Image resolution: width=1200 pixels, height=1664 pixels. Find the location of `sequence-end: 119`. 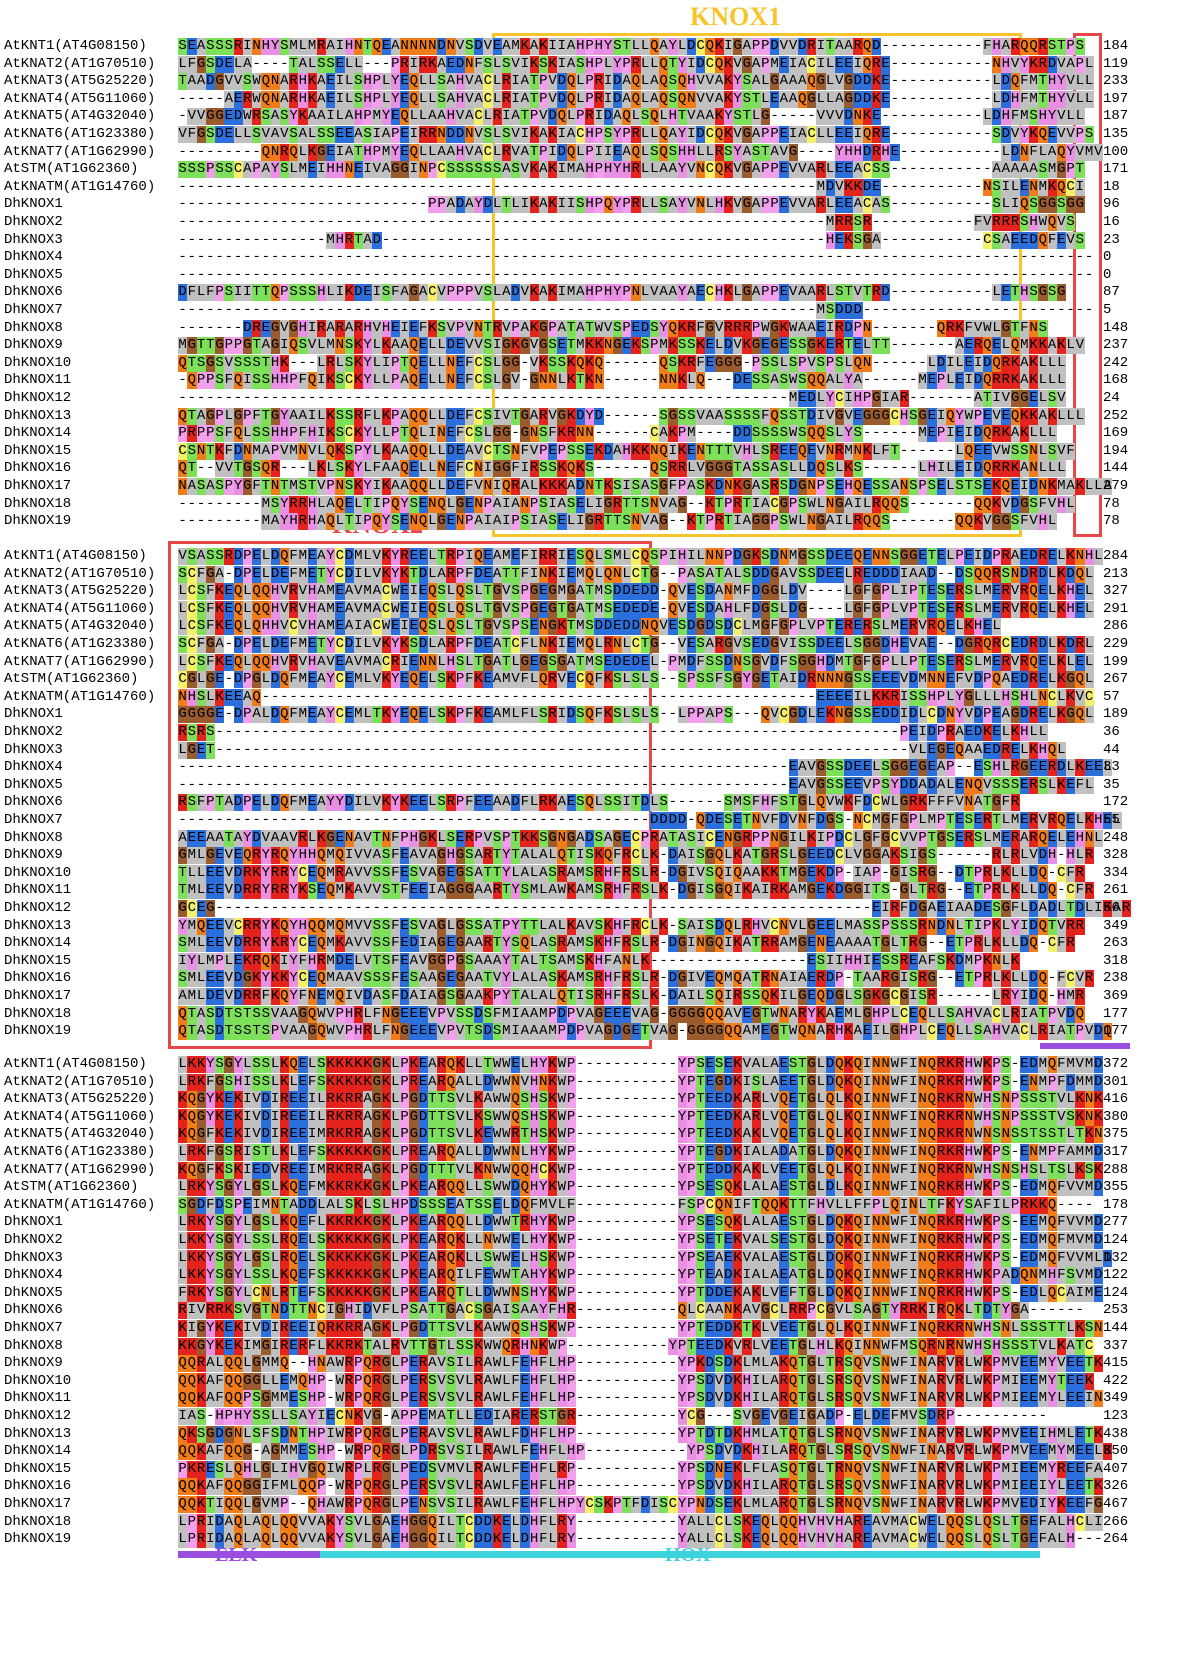

sequence-end: 119 is located at coordinates (1116, 63).